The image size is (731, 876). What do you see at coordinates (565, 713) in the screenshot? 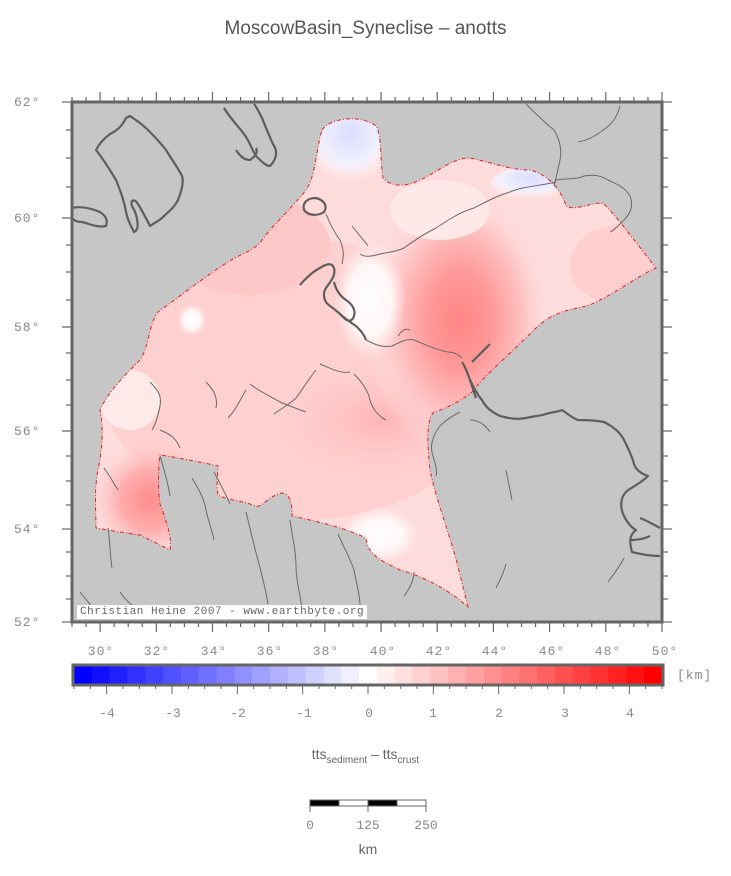
I see `colorbar-label: 3` at bounding box center [565, 713].